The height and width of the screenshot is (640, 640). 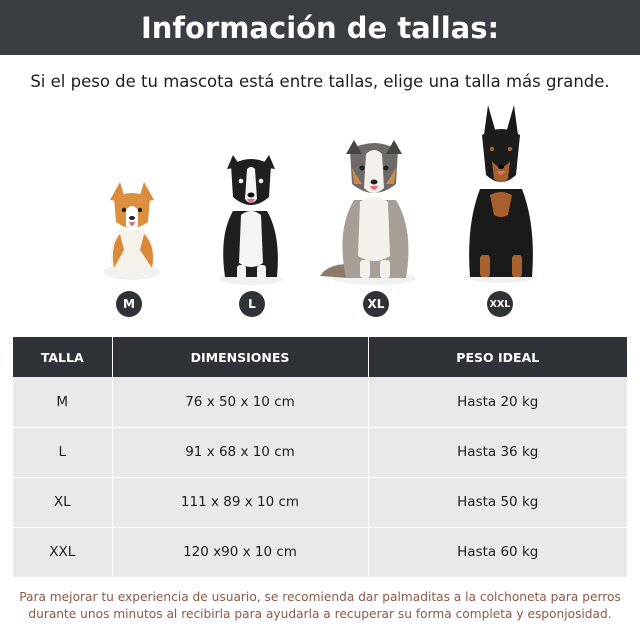 I want to click on header-talla: TALLA, so click(x=63, y=357).